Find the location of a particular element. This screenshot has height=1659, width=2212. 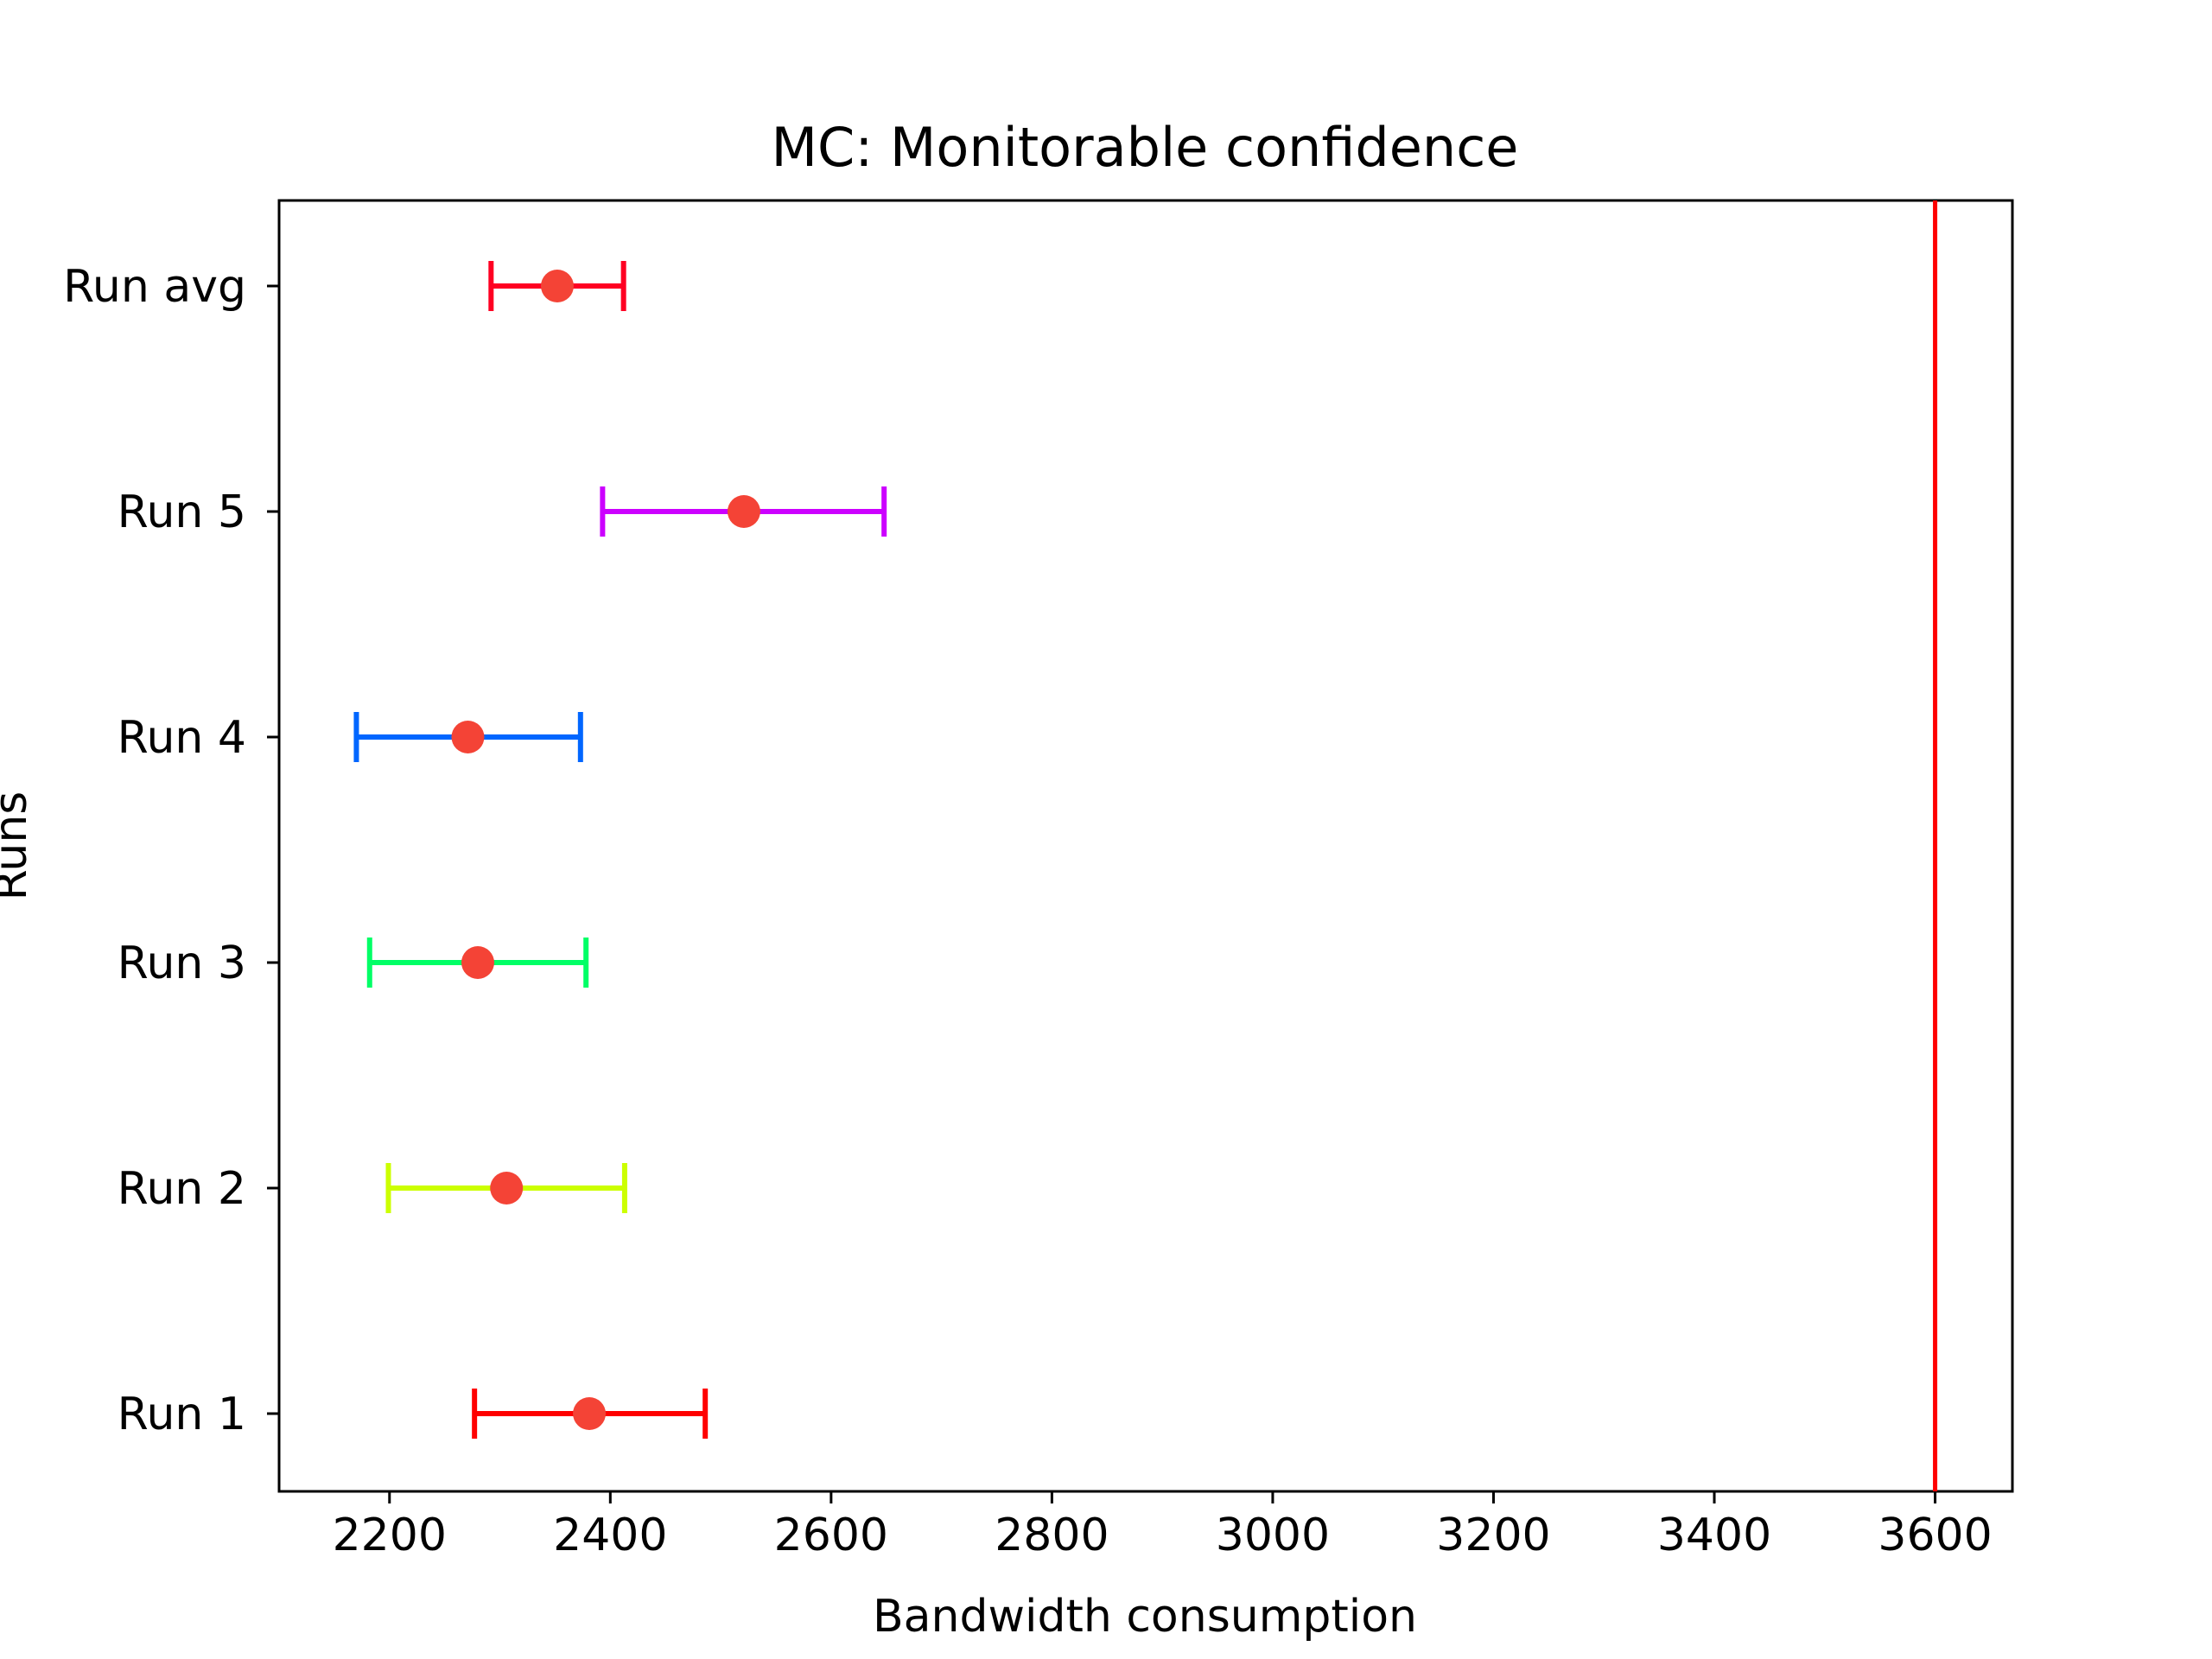

x-tick-label-2600: 2600 is located at coordinates (831, 1535).